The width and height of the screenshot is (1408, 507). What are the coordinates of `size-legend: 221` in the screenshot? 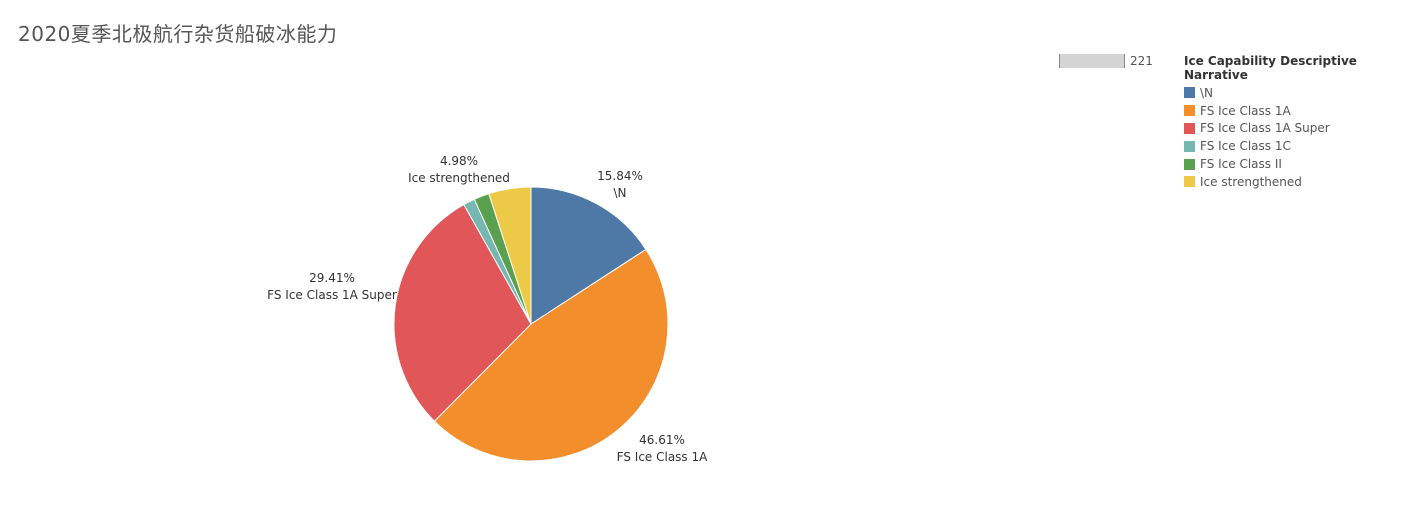 It's located at (1106, 61).